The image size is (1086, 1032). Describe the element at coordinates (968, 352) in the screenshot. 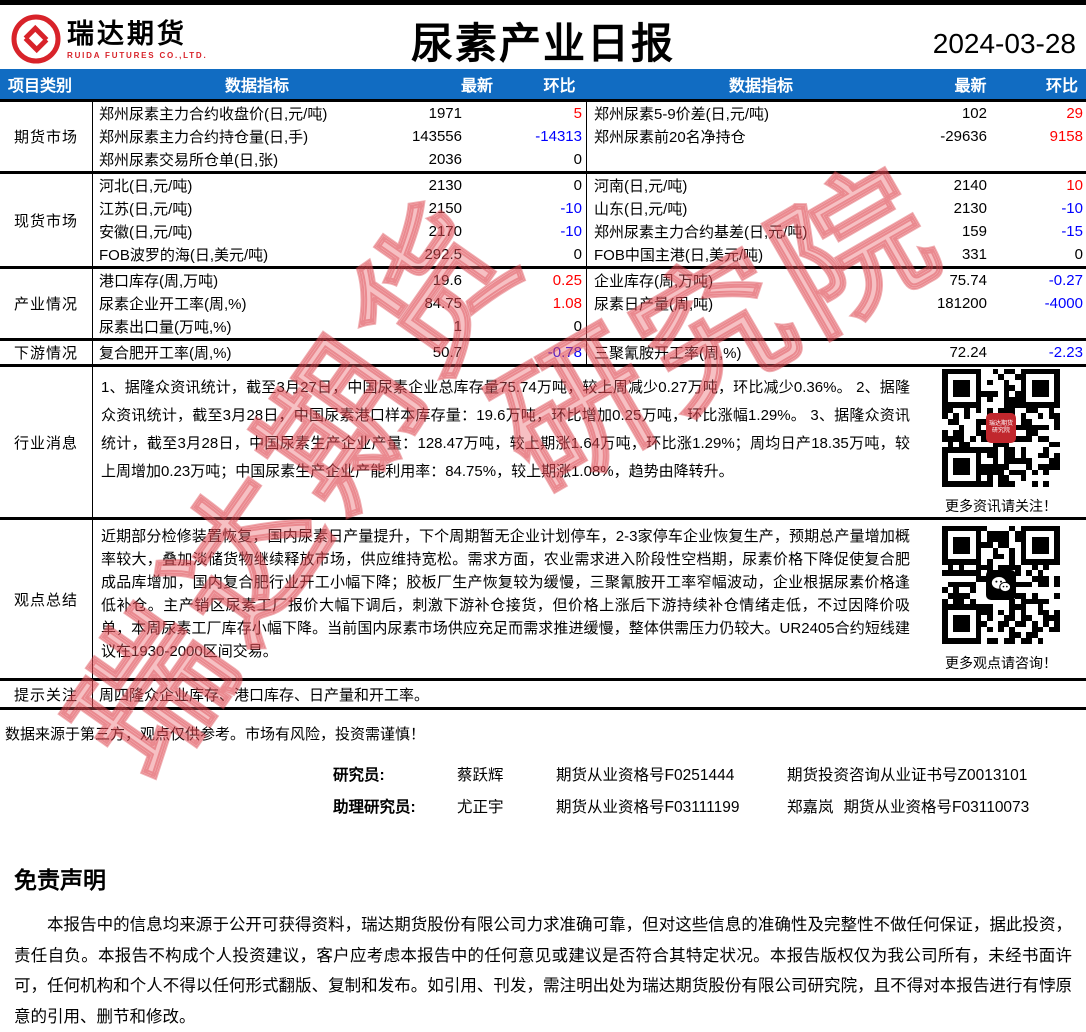

I see `latest-cell: 72.24` at that location.